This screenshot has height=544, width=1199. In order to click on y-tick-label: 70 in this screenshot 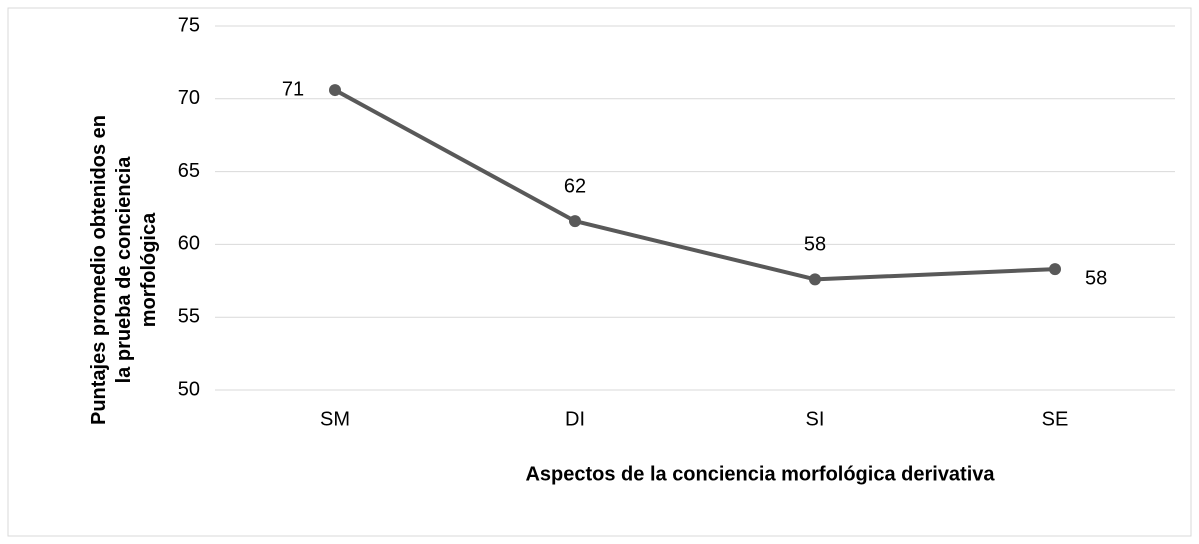, I will do `click(189, 98)`.